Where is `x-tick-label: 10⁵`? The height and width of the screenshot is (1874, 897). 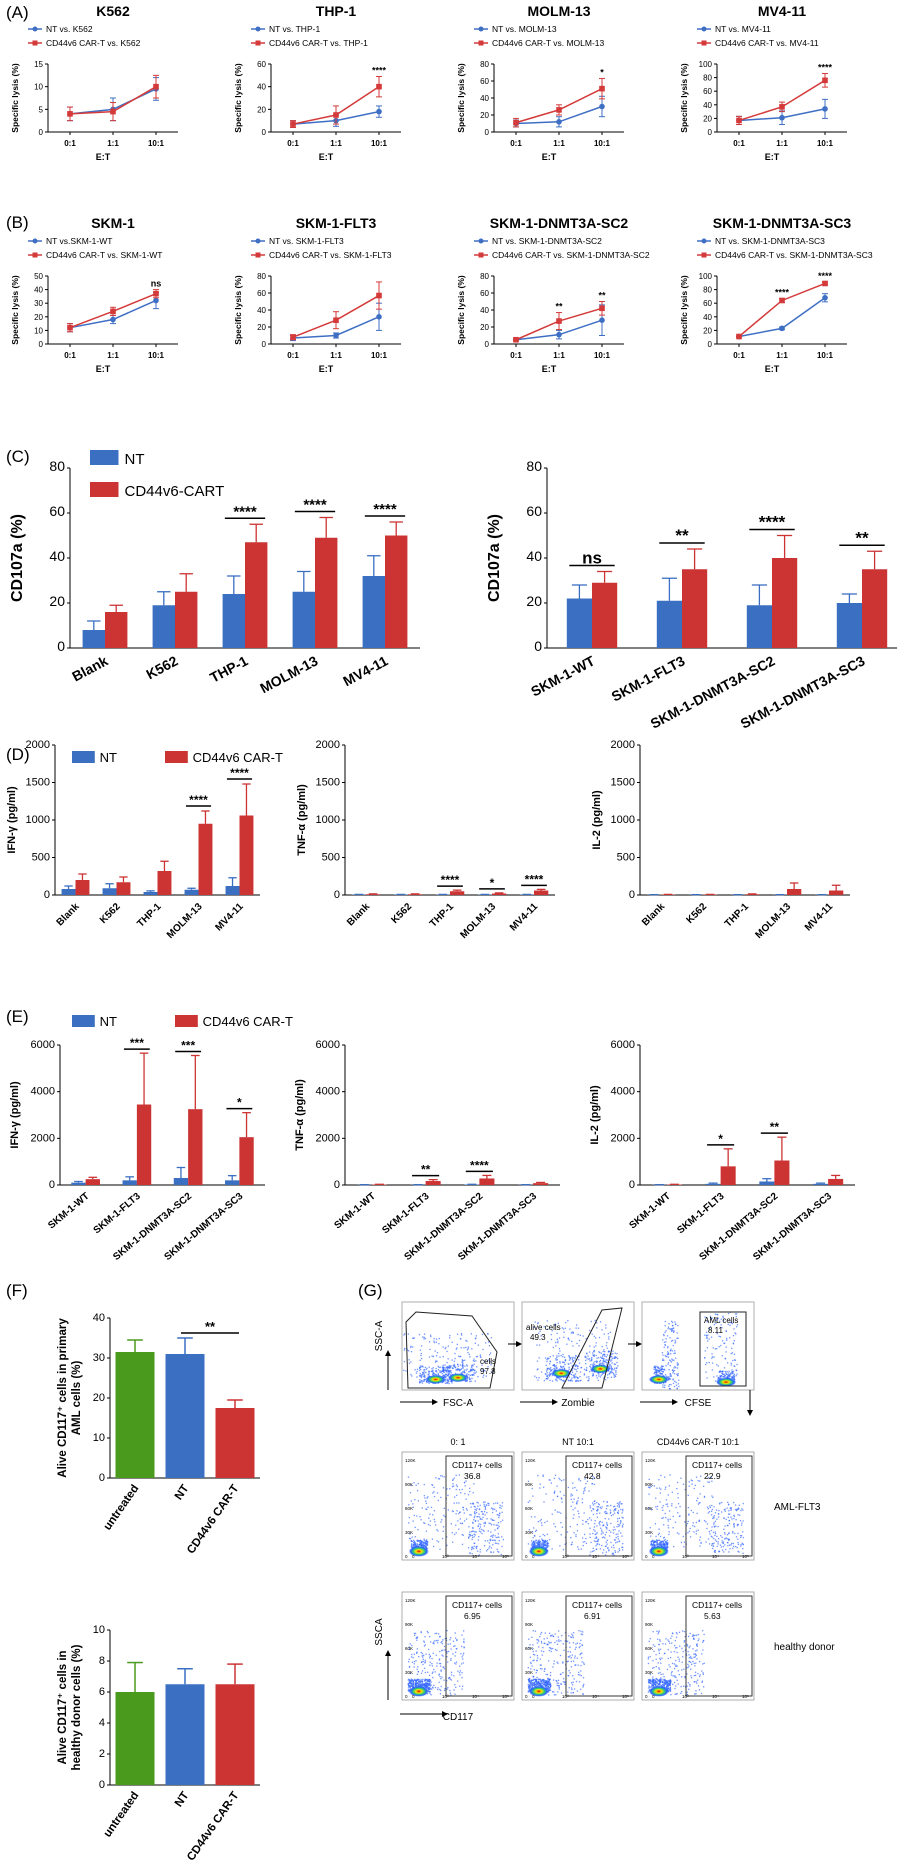
x-tick-label: 10⁵ is located at coordinates (505, 1696).